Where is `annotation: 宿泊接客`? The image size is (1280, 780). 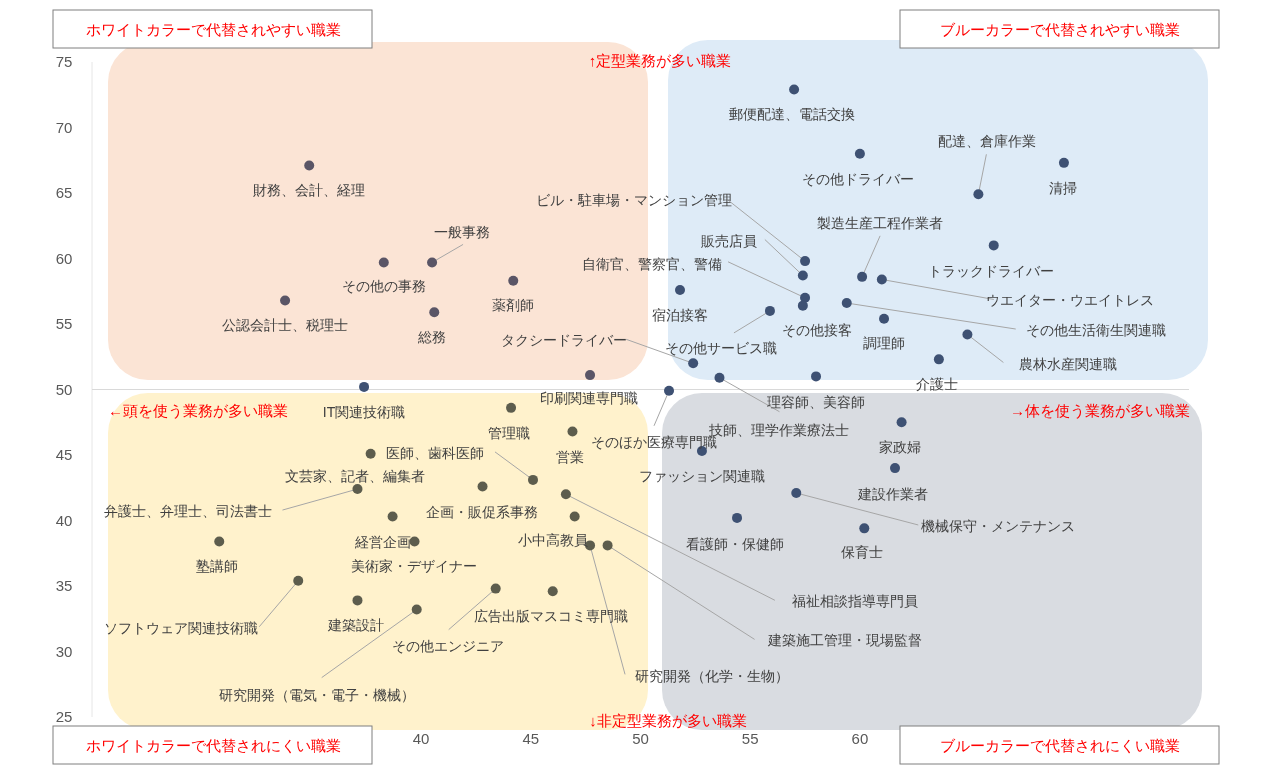 annotation: 宿泊接客 is located at coordinates (679, 314).